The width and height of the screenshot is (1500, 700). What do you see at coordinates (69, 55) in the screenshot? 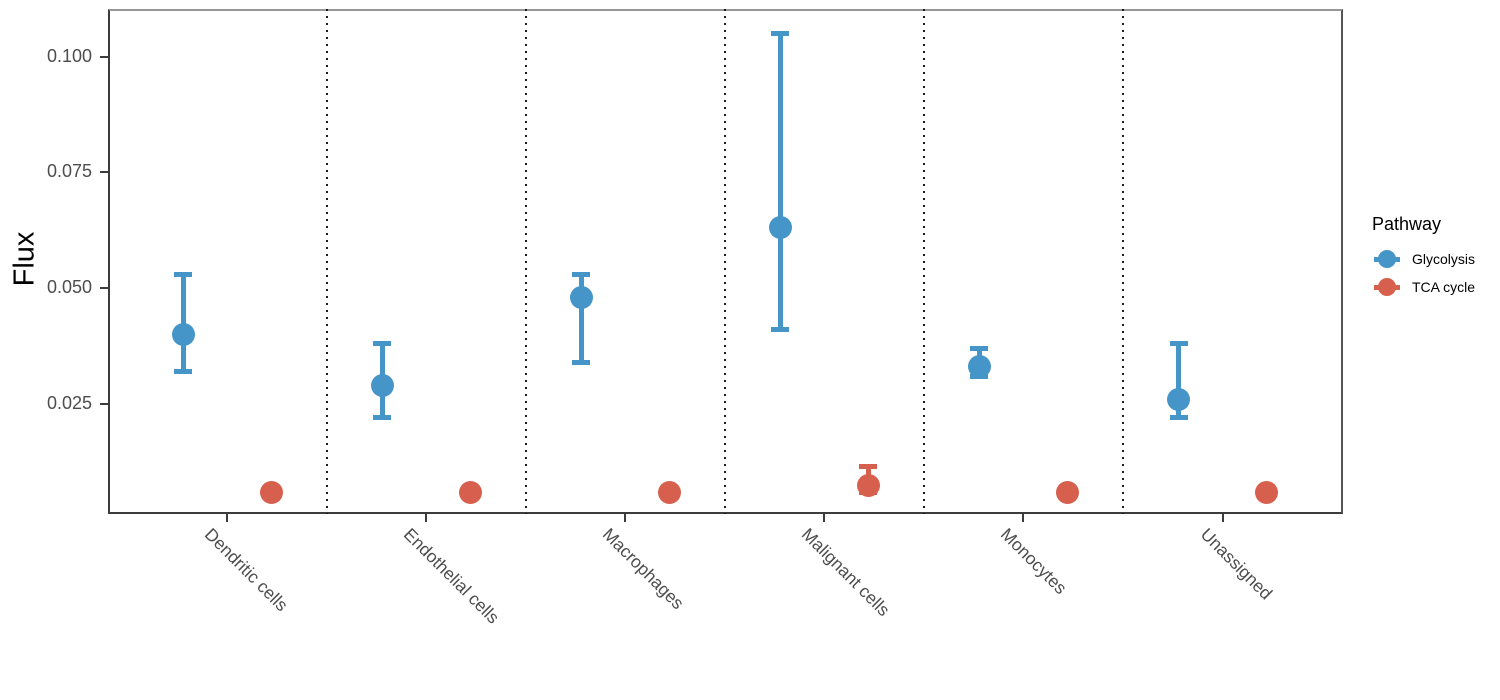
I see `y-tick-label: 0.100` at bounding box center [69, 55].